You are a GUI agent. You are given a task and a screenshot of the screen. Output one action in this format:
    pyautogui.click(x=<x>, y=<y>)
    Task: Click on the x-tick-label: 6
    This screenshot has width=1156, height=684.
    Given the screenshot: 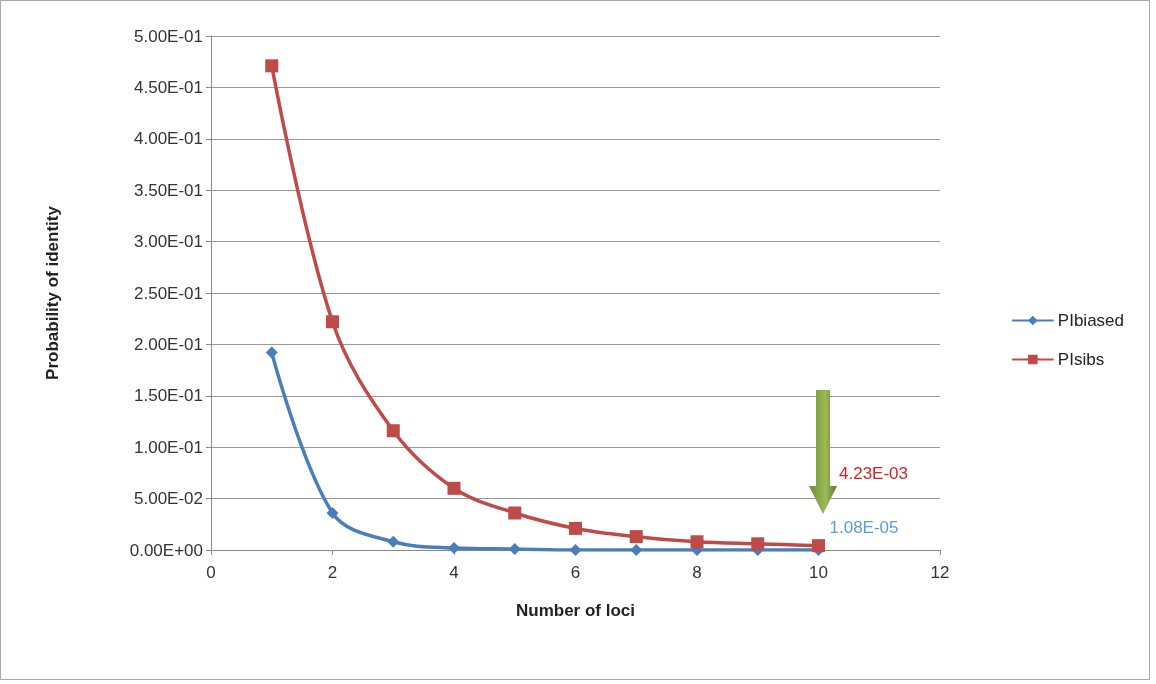 What is the action you would take?
    pyautogui.click(x=575, y=572)
    